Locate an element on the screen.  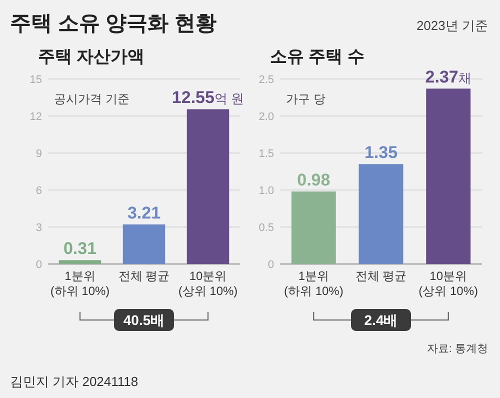
y-tick-label: 1.5 is located at coordinates (266, 154).